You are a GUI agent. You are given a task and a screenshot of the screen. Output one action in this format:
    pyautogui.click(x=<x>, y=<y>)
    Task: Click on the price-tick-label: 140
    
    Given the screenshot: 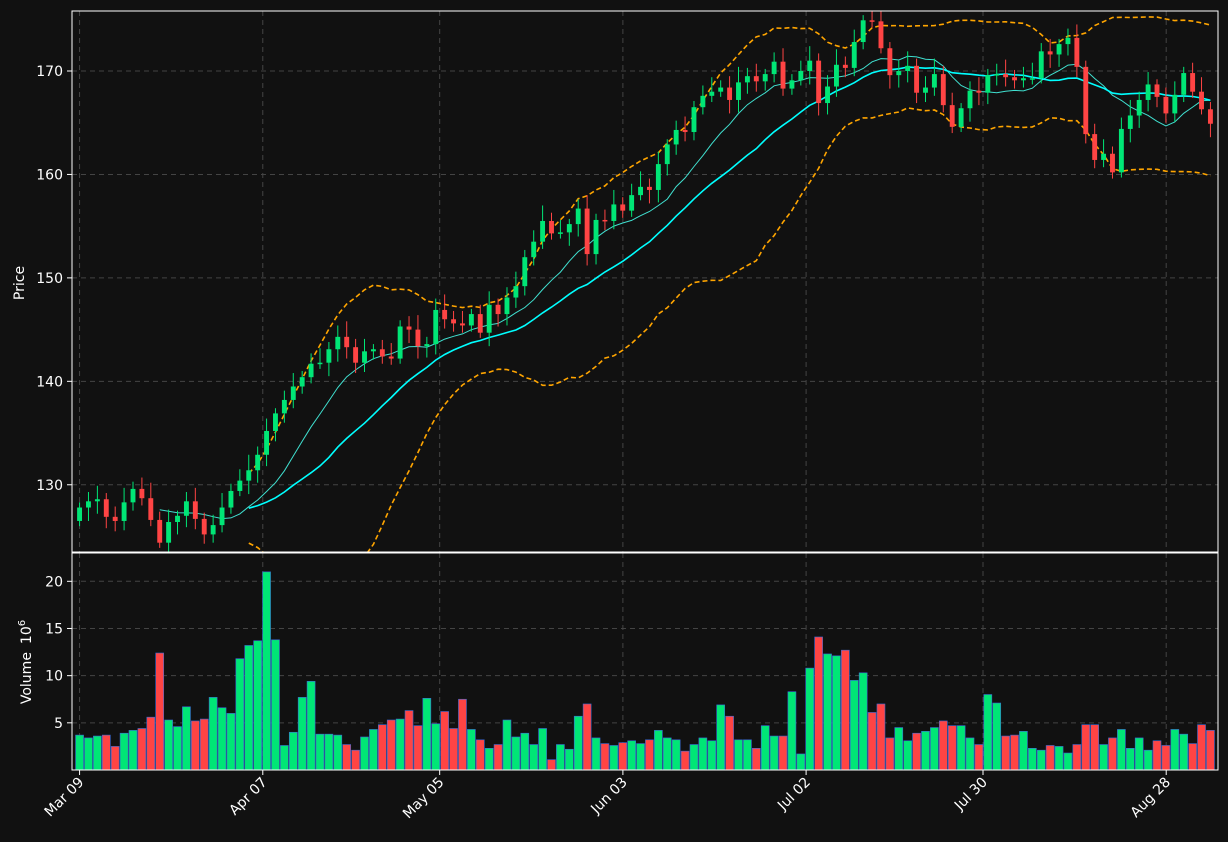 What is the action you would take?
    pyautogui.click(x=49, y=382)
    